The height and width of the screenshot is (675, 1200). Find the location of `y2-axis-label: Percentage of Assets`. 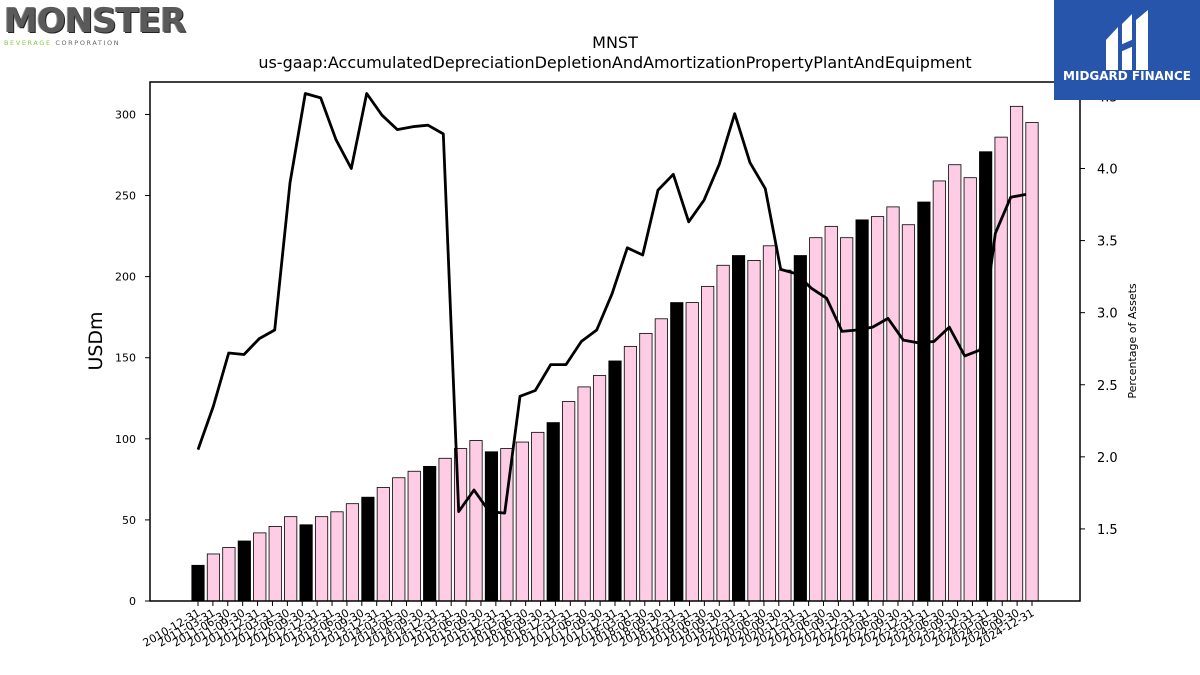

y2-axis-label: Percentage of Assets is located at coordinates (1132, 341).